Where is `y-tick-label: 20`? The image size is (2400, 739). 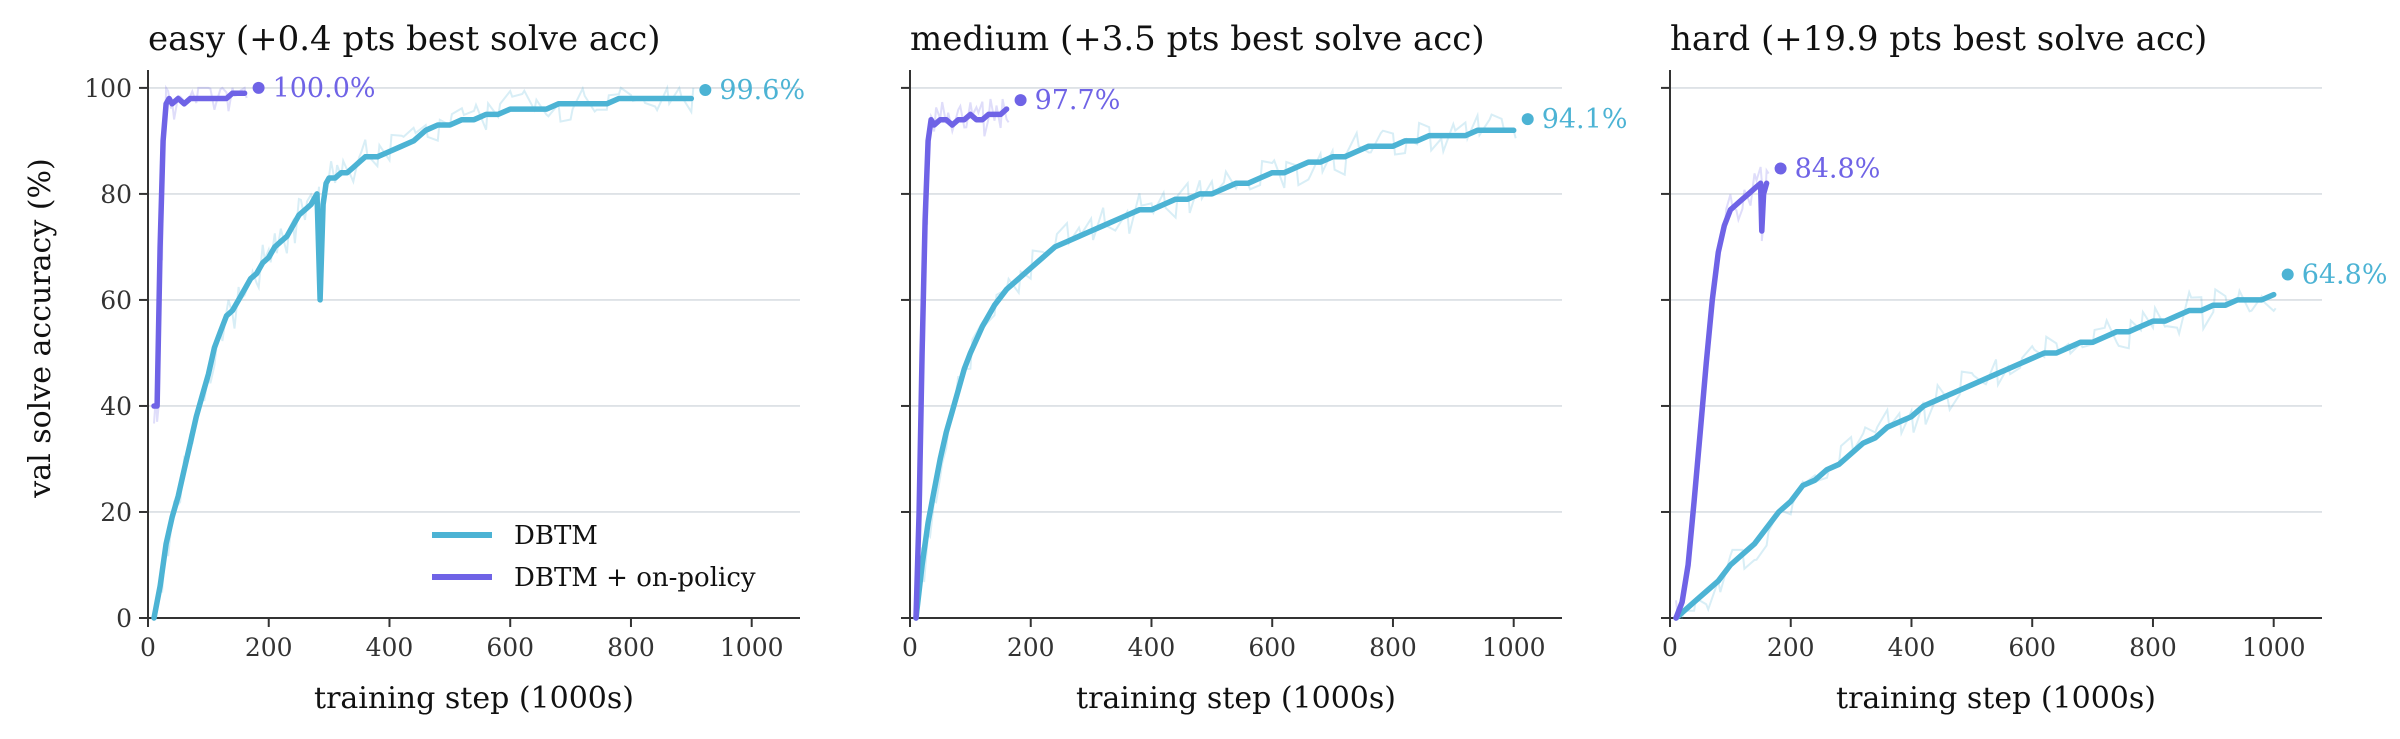 y-tick-label: 20 is located at coordinates (116, 512).